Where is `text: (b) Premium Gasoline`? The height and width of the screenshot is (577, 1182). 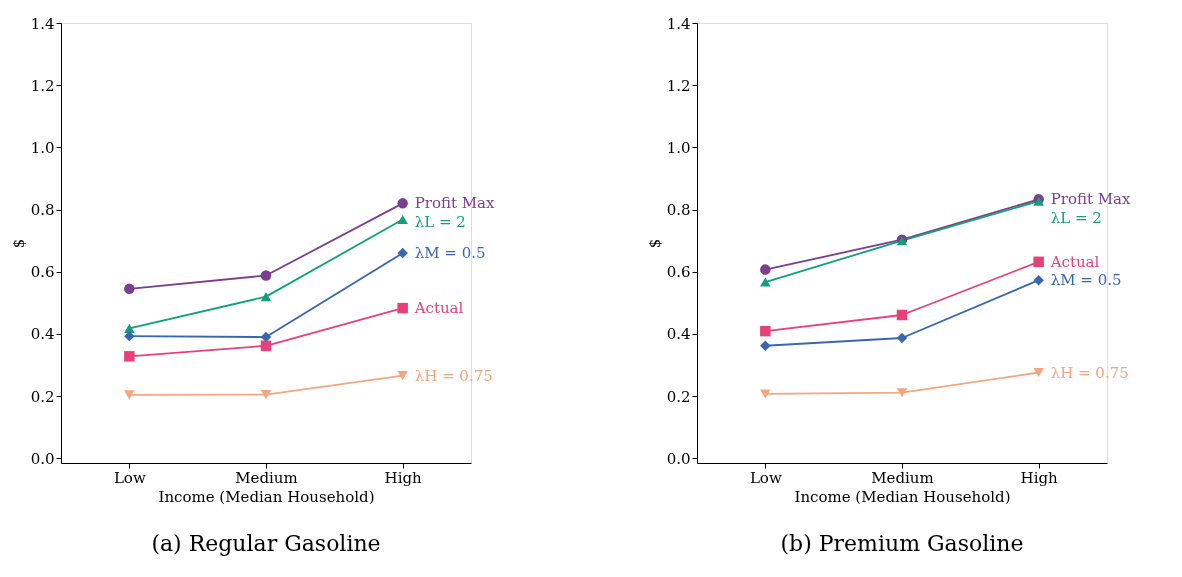 text: (b) Premium Gasoline is located at coordinates (902, 543).